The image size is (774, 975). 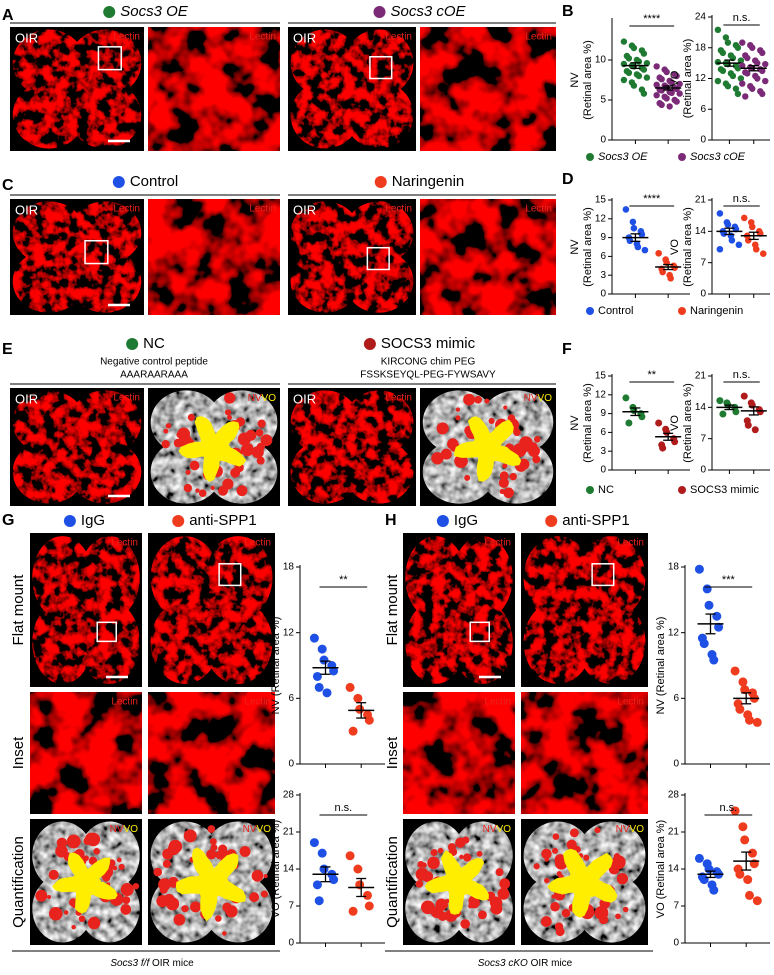 What do you see at coordinates (391, 520) in the screenshot?
I see `panel-label: H` at bounding box center [391, 520].